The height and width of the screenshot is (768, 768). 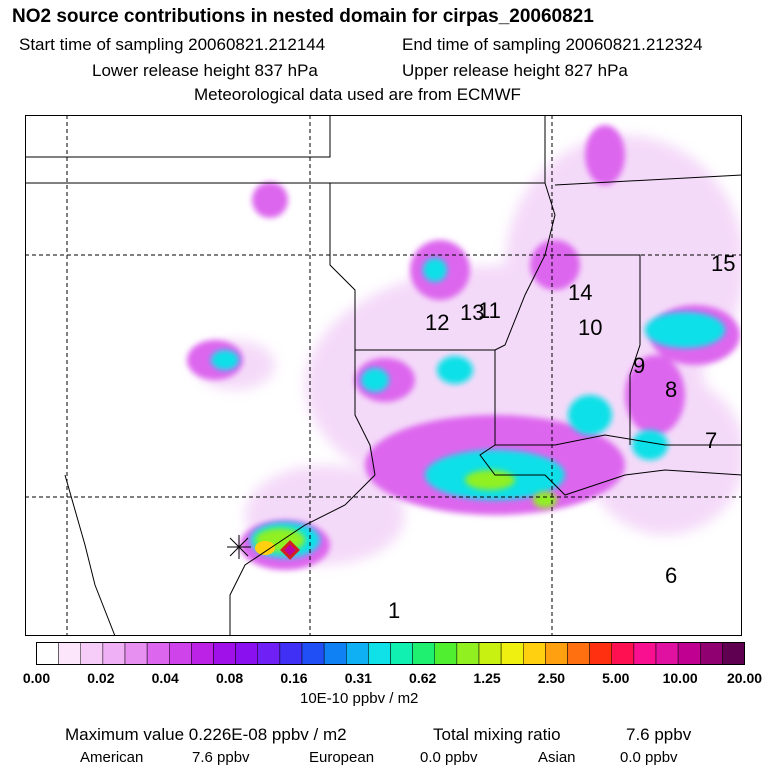 What do you see at coordinates (557, 757) in the screenshot?
I see `asian-label: Asian` at bounding box center [557, 757].